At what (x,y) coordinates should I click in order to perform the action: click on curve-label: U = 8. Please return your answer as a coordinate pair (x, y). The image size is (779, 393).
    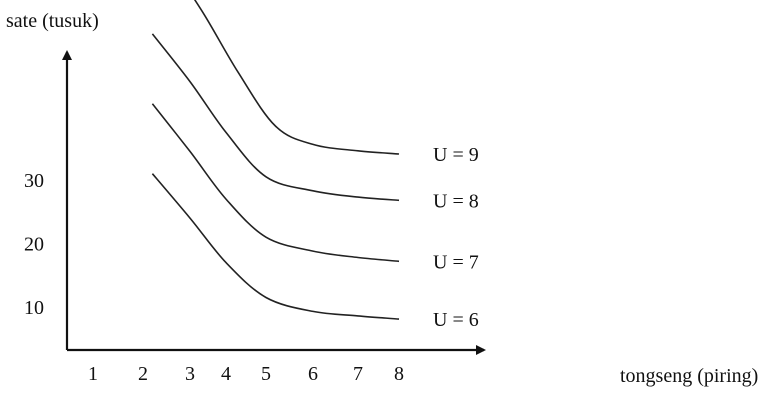
    Looking at the image, I should click on (456, 201).